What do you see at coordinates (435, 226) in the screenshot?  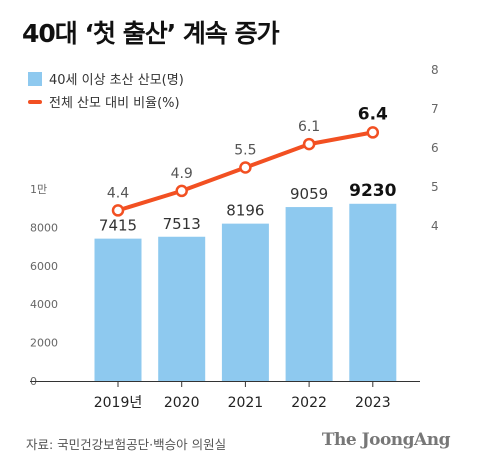 I see `right-axis-tick: 4` at bounding box center [435, 226].